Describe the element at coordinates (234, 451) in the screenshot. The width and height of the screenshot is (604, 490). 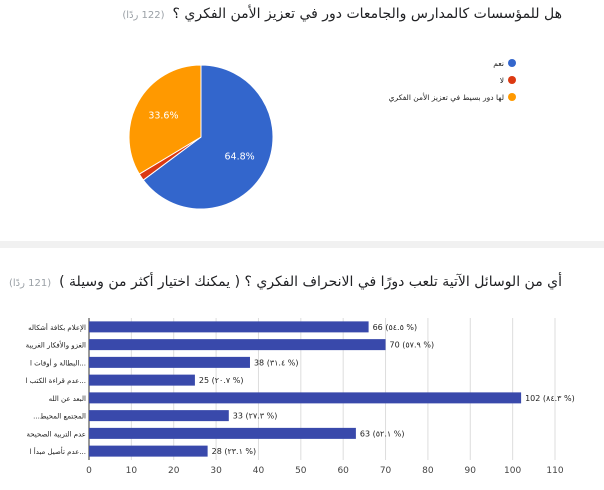
I see `bar-value-label: 28 (٢٣.١ %)` at that location.